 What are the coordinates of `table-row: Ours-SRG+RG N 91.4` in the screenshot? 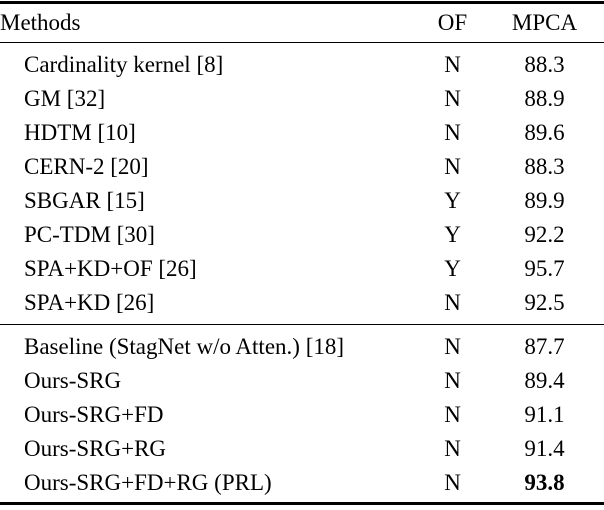 It's located at (302, 449).